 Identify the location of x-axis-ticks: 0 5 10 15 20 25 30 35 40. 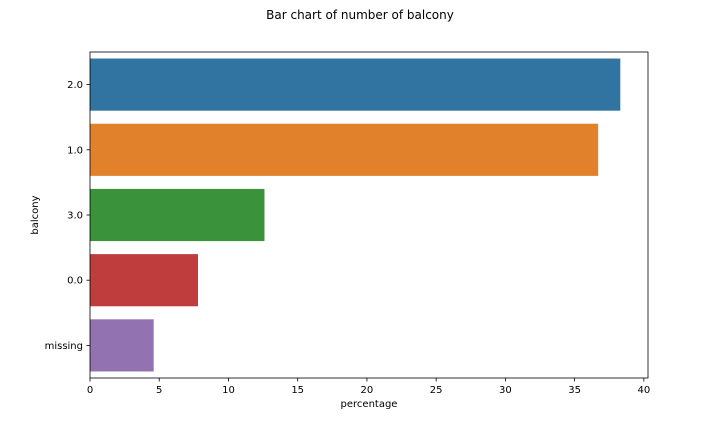
(368, 387).